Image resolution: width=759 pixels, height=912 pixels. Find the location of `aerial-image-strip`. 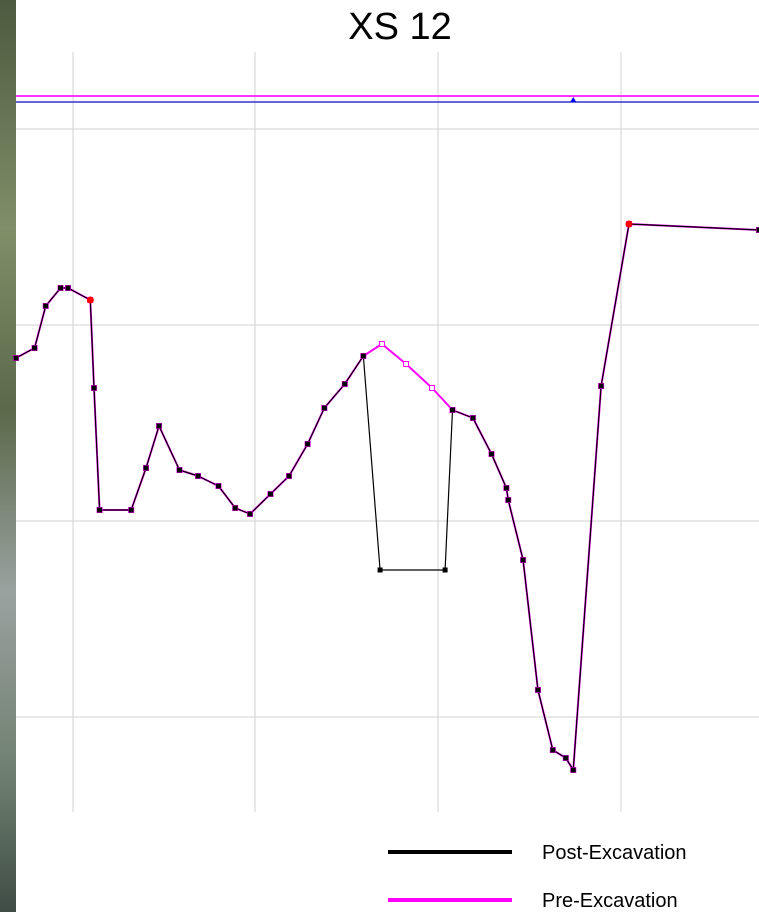

aerial-image-strip is located at coordinates (8, 456).